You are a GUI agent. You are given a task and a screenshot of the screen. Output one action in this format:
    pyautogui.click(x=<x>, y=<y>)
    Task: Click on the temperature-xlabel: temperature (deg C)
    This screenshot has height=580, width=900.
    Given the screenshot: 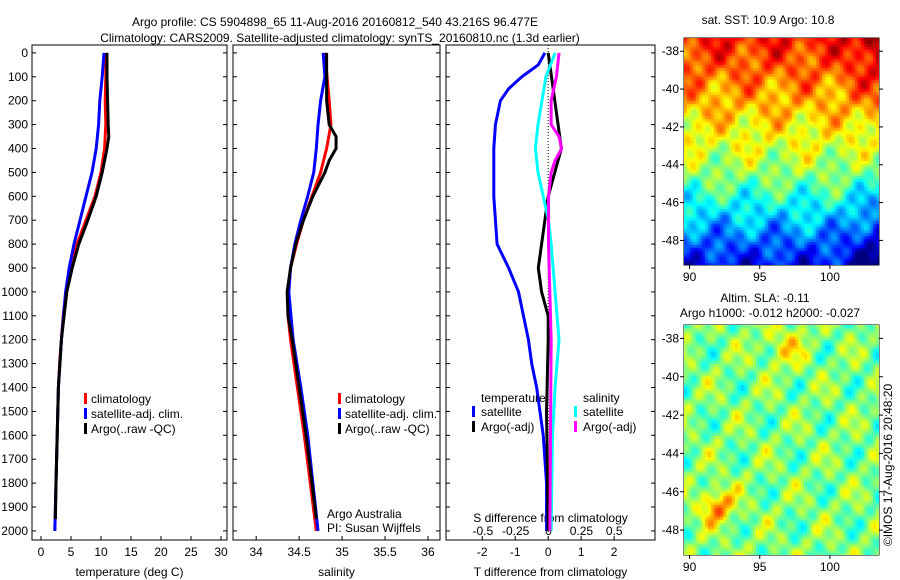 What is the action you would take?
    pyautogui.click(x=129, y=572)
    